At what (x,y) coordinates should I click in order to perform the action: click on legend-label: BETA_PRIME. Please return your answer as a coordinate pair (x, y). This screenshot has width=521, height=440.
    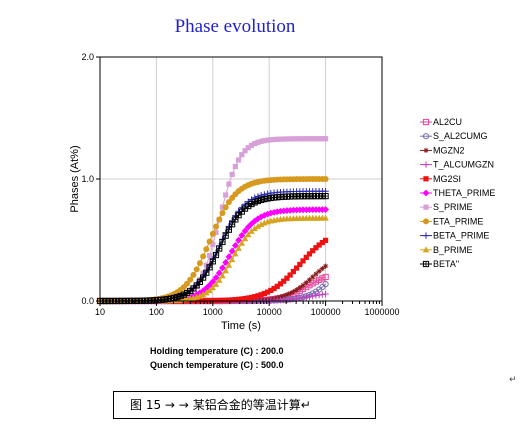
    Looking at the image, I should click on (461, 236).